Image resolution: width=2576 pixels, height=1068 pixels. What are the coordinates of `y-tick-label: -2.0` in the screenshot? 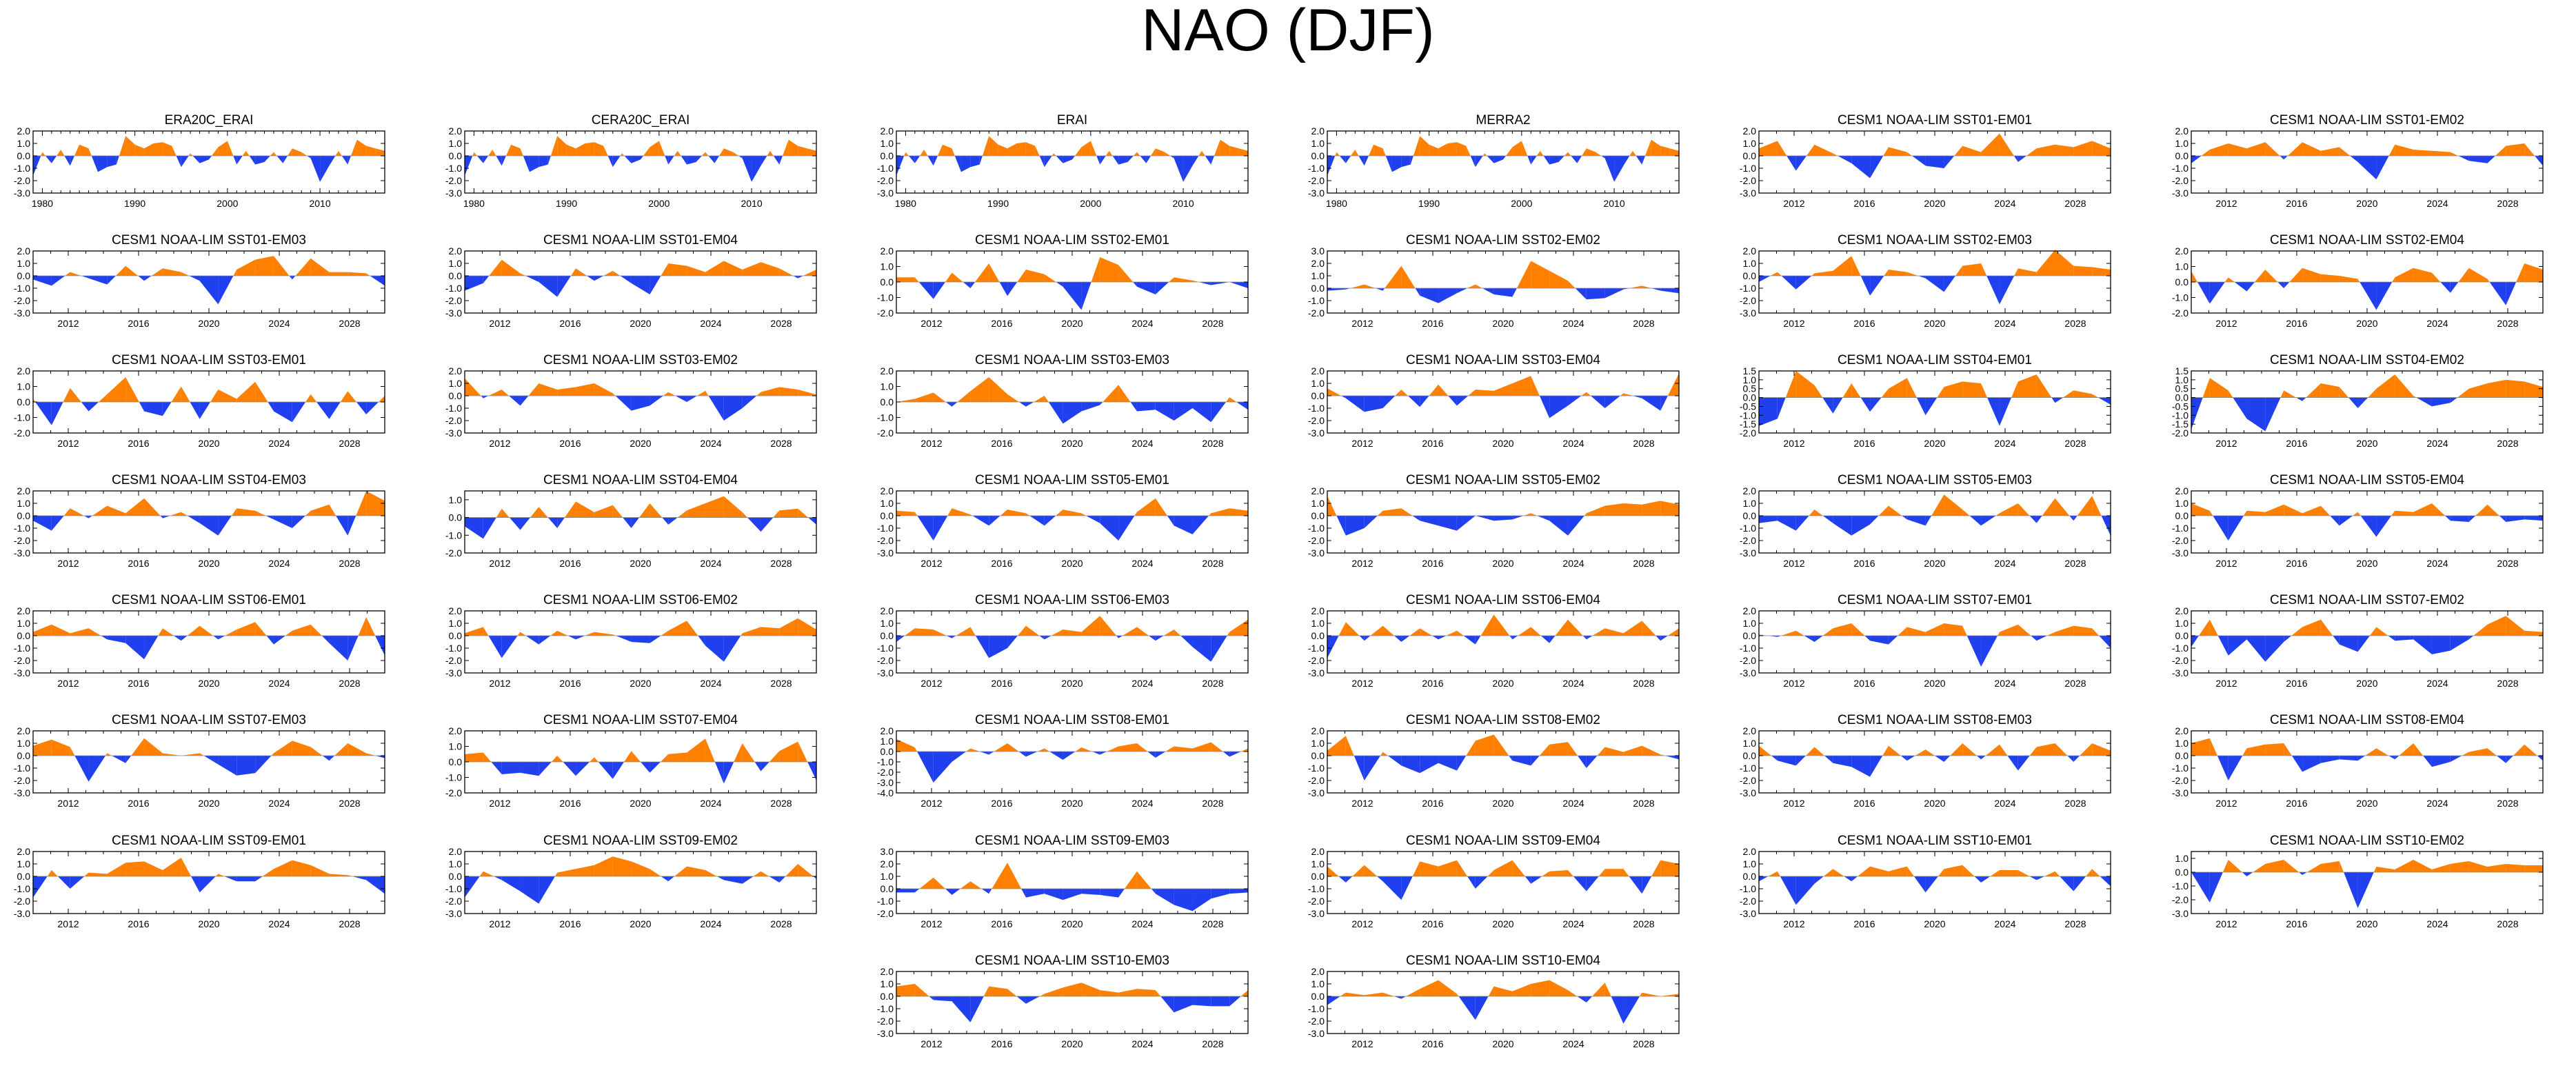 It's located at (2180, 433).